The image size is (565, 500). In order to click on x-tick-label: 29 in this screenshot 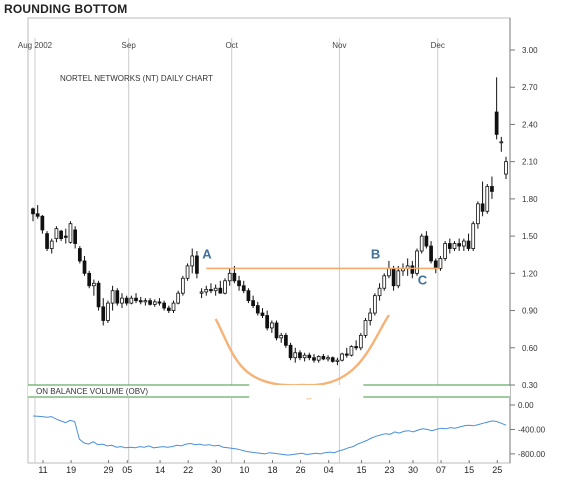, I will do `click(109, 470)`.